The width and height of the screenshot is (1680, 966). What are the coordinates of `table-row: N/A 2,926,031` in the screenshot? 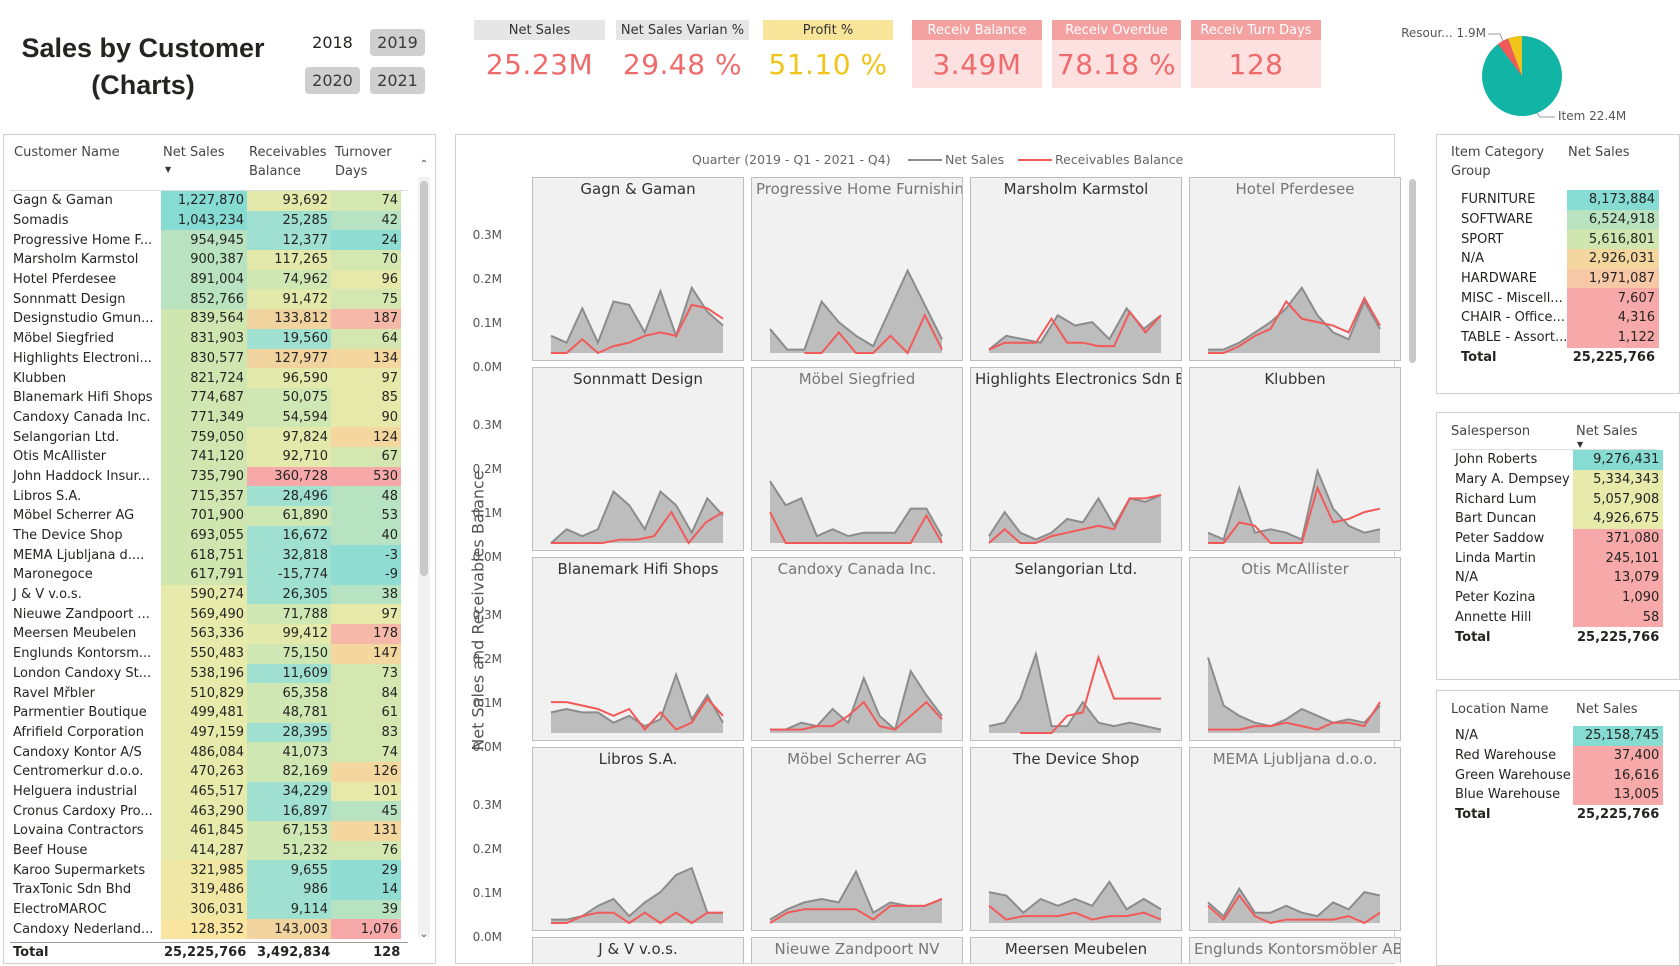 It's located at (1558, 259).